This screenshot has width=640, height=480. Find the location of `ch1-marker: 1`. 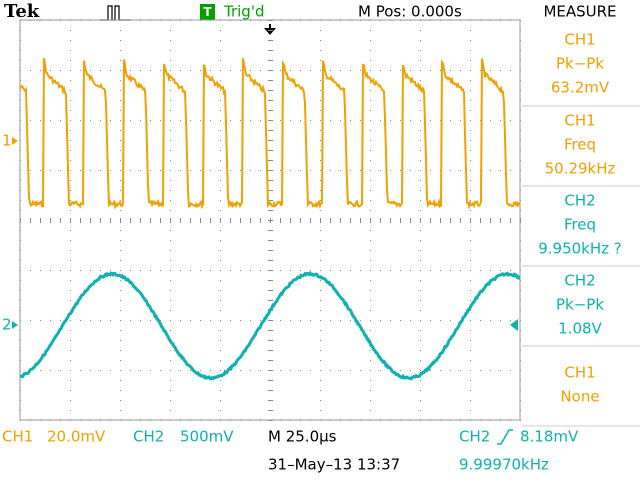

ch1-marker: 1 is located at coordinates (7, 141).